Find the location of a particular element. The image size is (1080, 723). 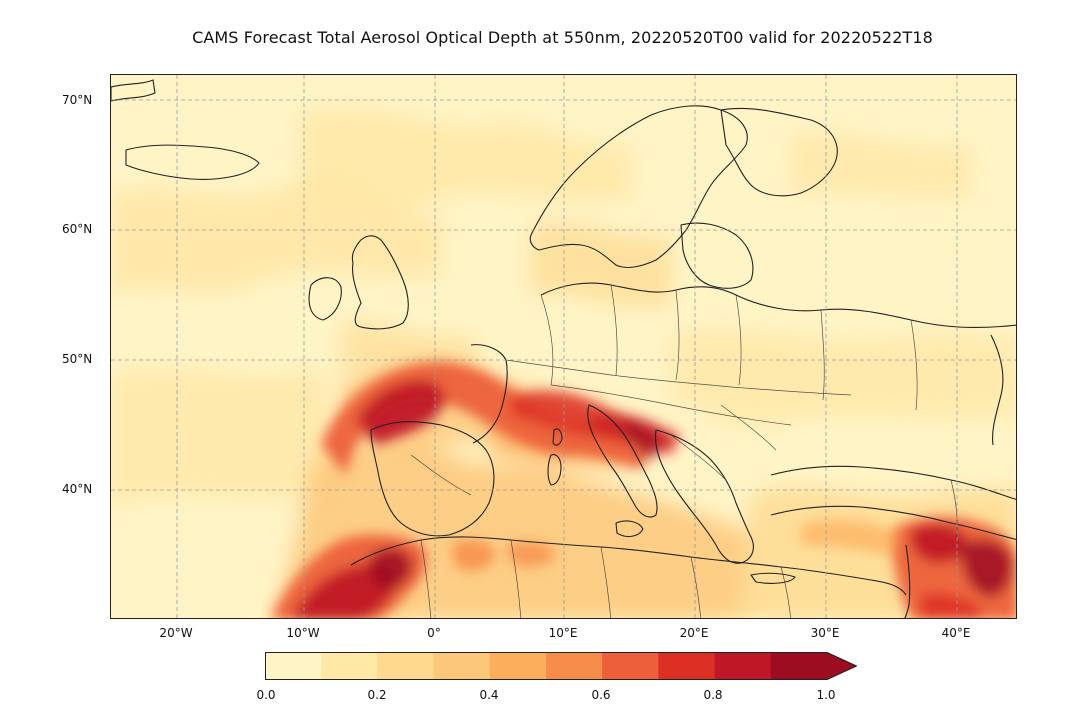

lon-label-0: 0° is located at coordinates (434, 633).